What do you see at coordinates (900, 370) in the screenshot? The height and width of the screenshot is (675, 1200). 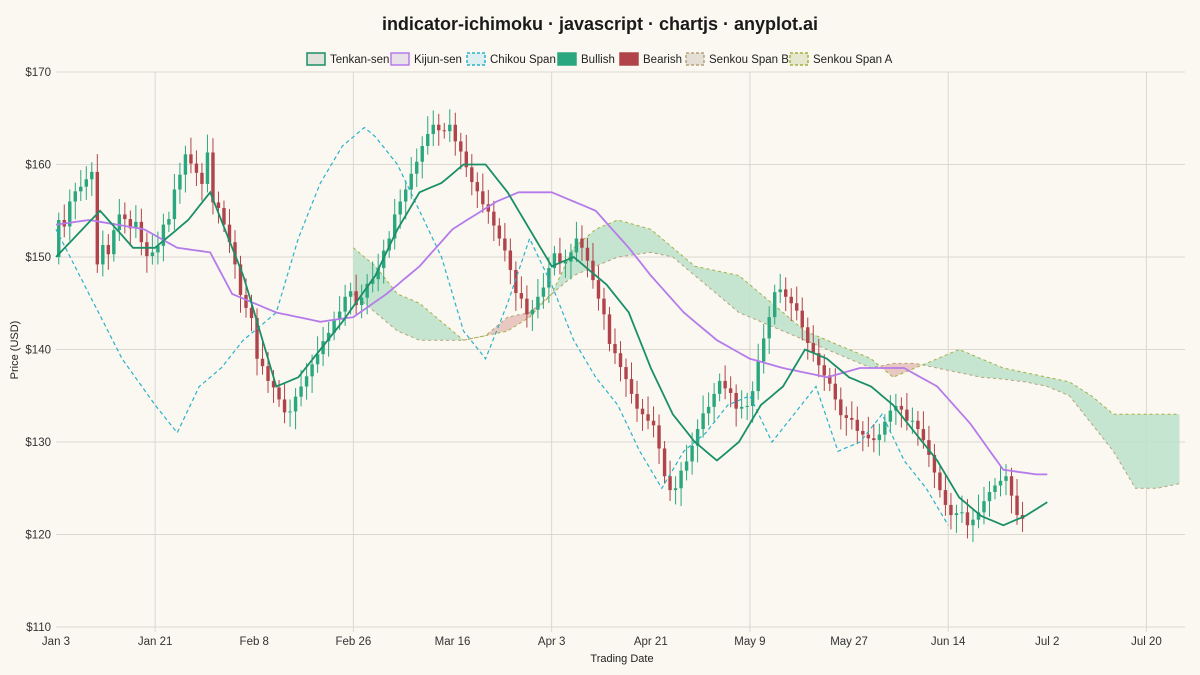 I see `bearish-cloud` at bounding box center [900, 370].